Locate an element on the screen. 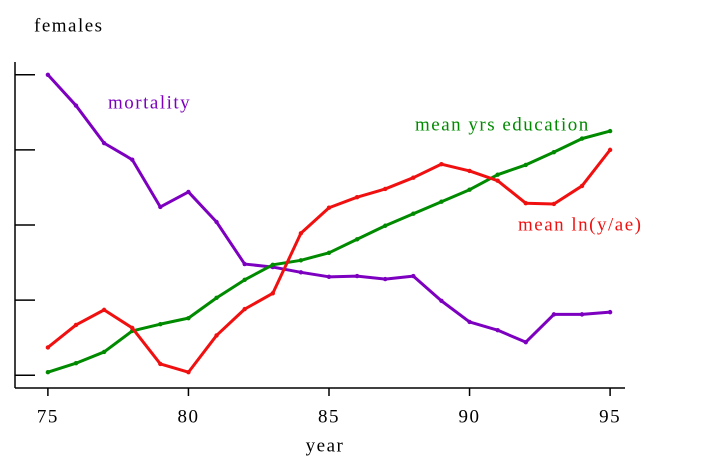 The image size is (719, 462). x-tick-label: 90 is located at coordinates (470, 416).